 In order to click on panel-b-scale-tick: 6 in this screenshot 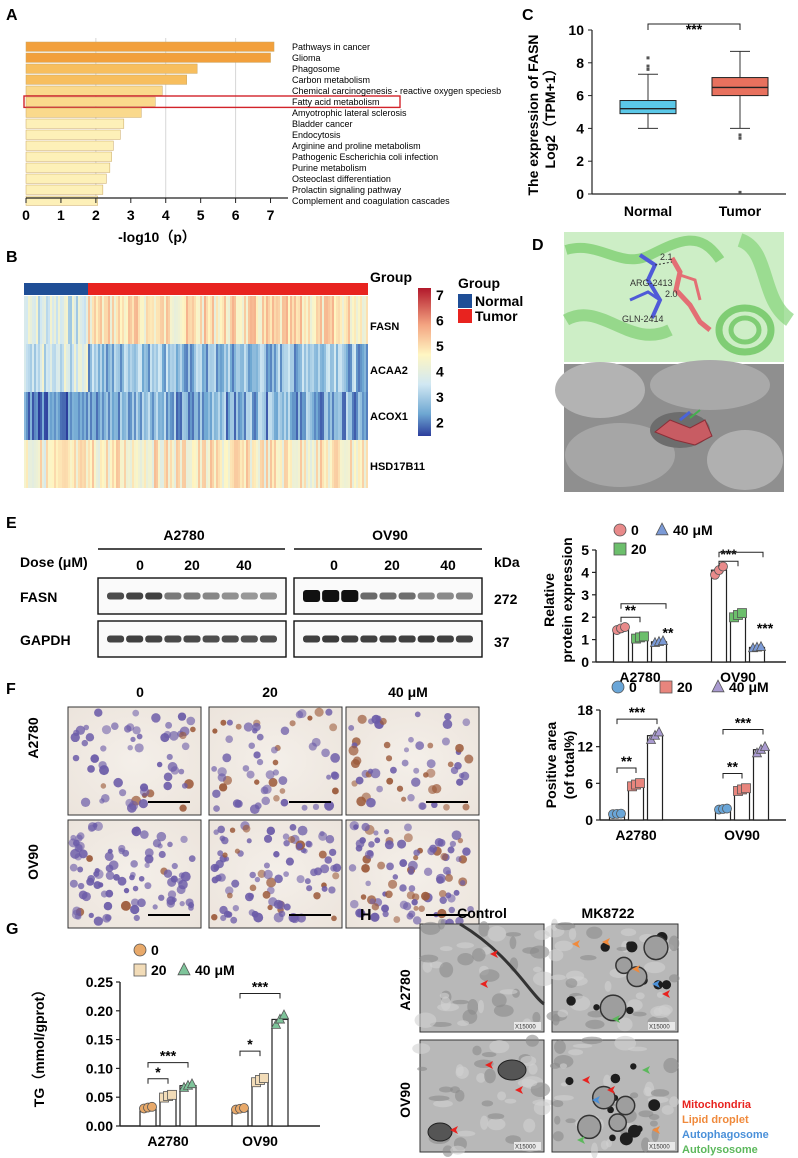, I will do `click(440, 321)`.